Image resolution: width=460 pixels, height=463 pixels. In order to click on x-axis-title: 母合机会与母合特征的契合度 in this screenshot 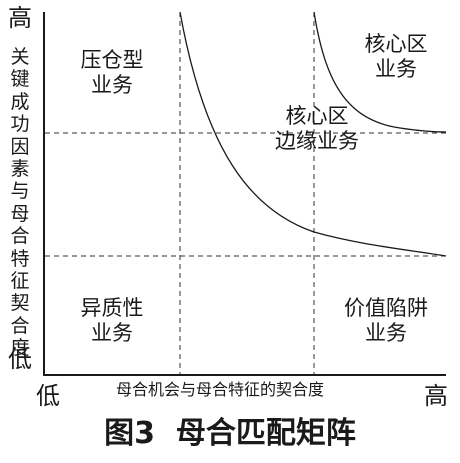, I will do `click(220, 389)`.